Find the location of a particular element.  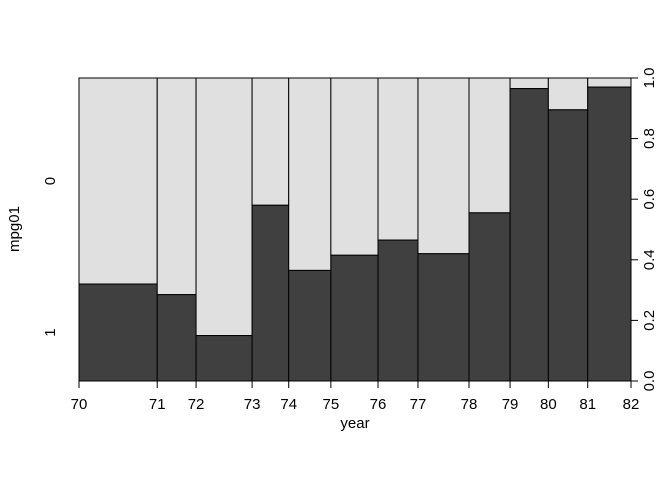

right-y-tick-label: 1.0 is located at coordinates (649, 78).